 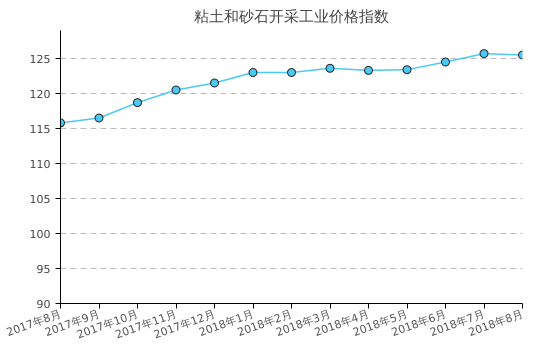 I want to click on y-tick-label: 115, so click(x=40, y=129).